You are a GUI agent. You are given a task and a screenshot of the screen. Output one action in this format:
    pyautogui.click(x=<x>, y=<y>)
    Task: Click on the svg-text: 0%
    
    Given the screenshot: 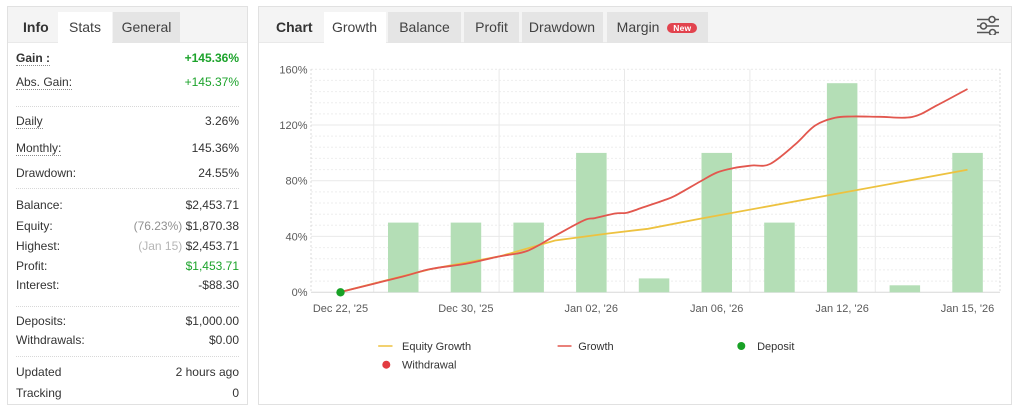 What is the action you would take?
    pyautogui.click(x=300, y=293)
    